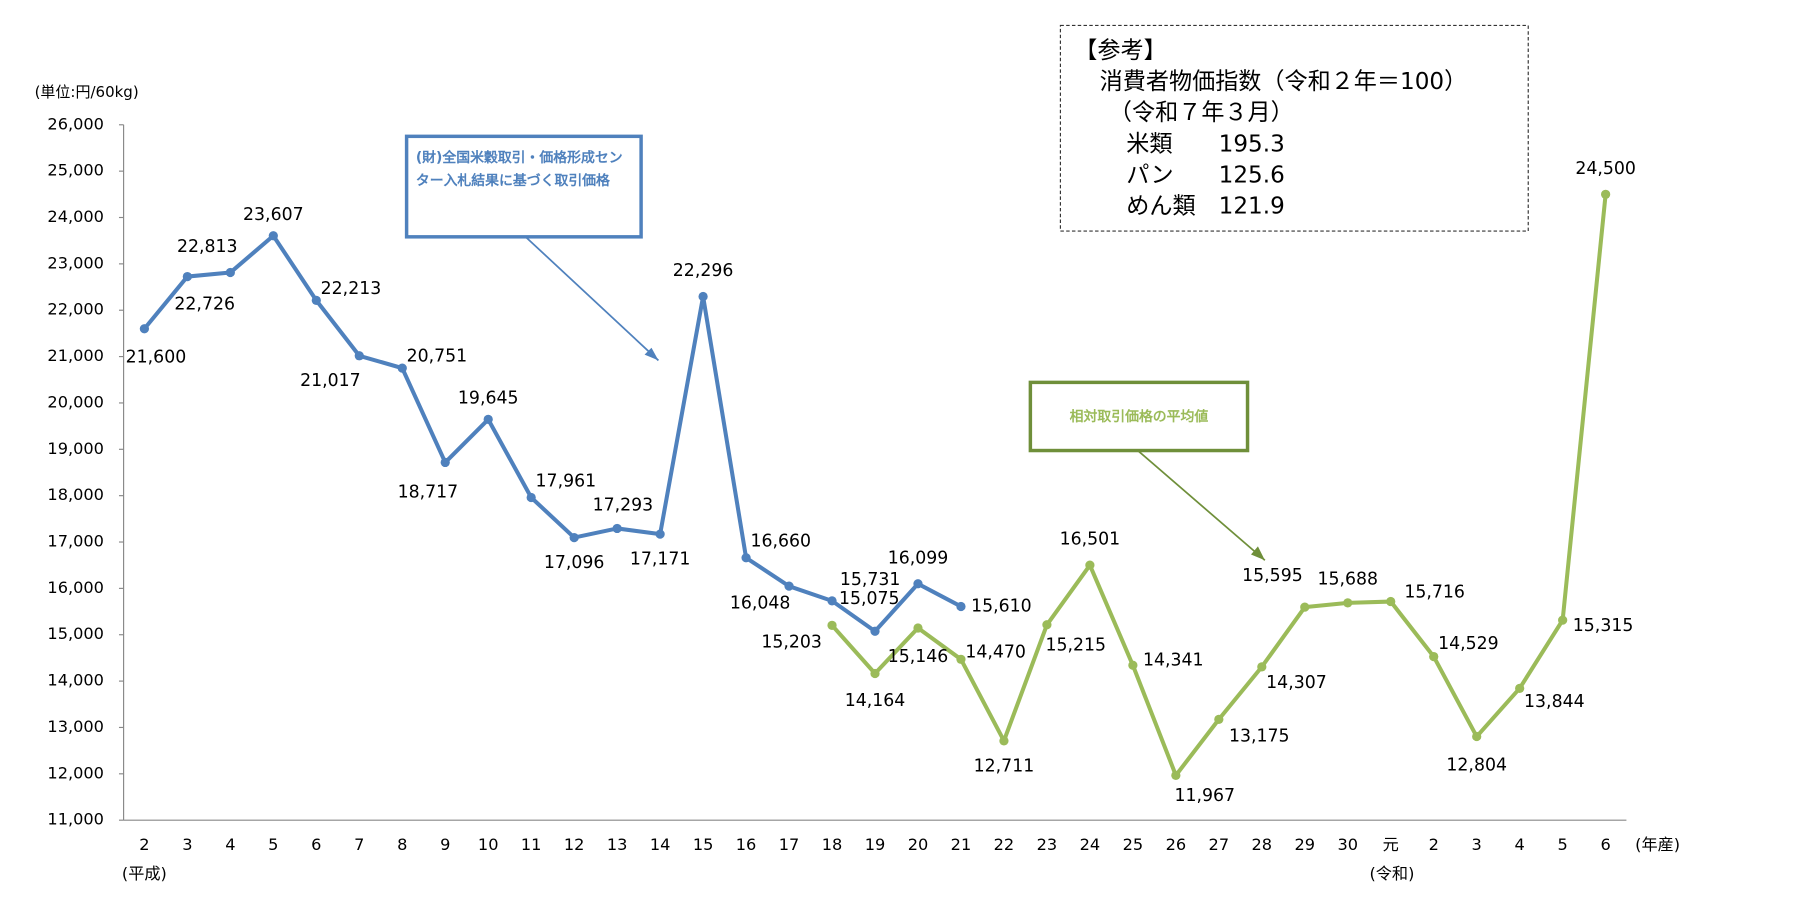 The image size is (1802, 908). I want to click on data-label: 16,099, so click(918, 558).